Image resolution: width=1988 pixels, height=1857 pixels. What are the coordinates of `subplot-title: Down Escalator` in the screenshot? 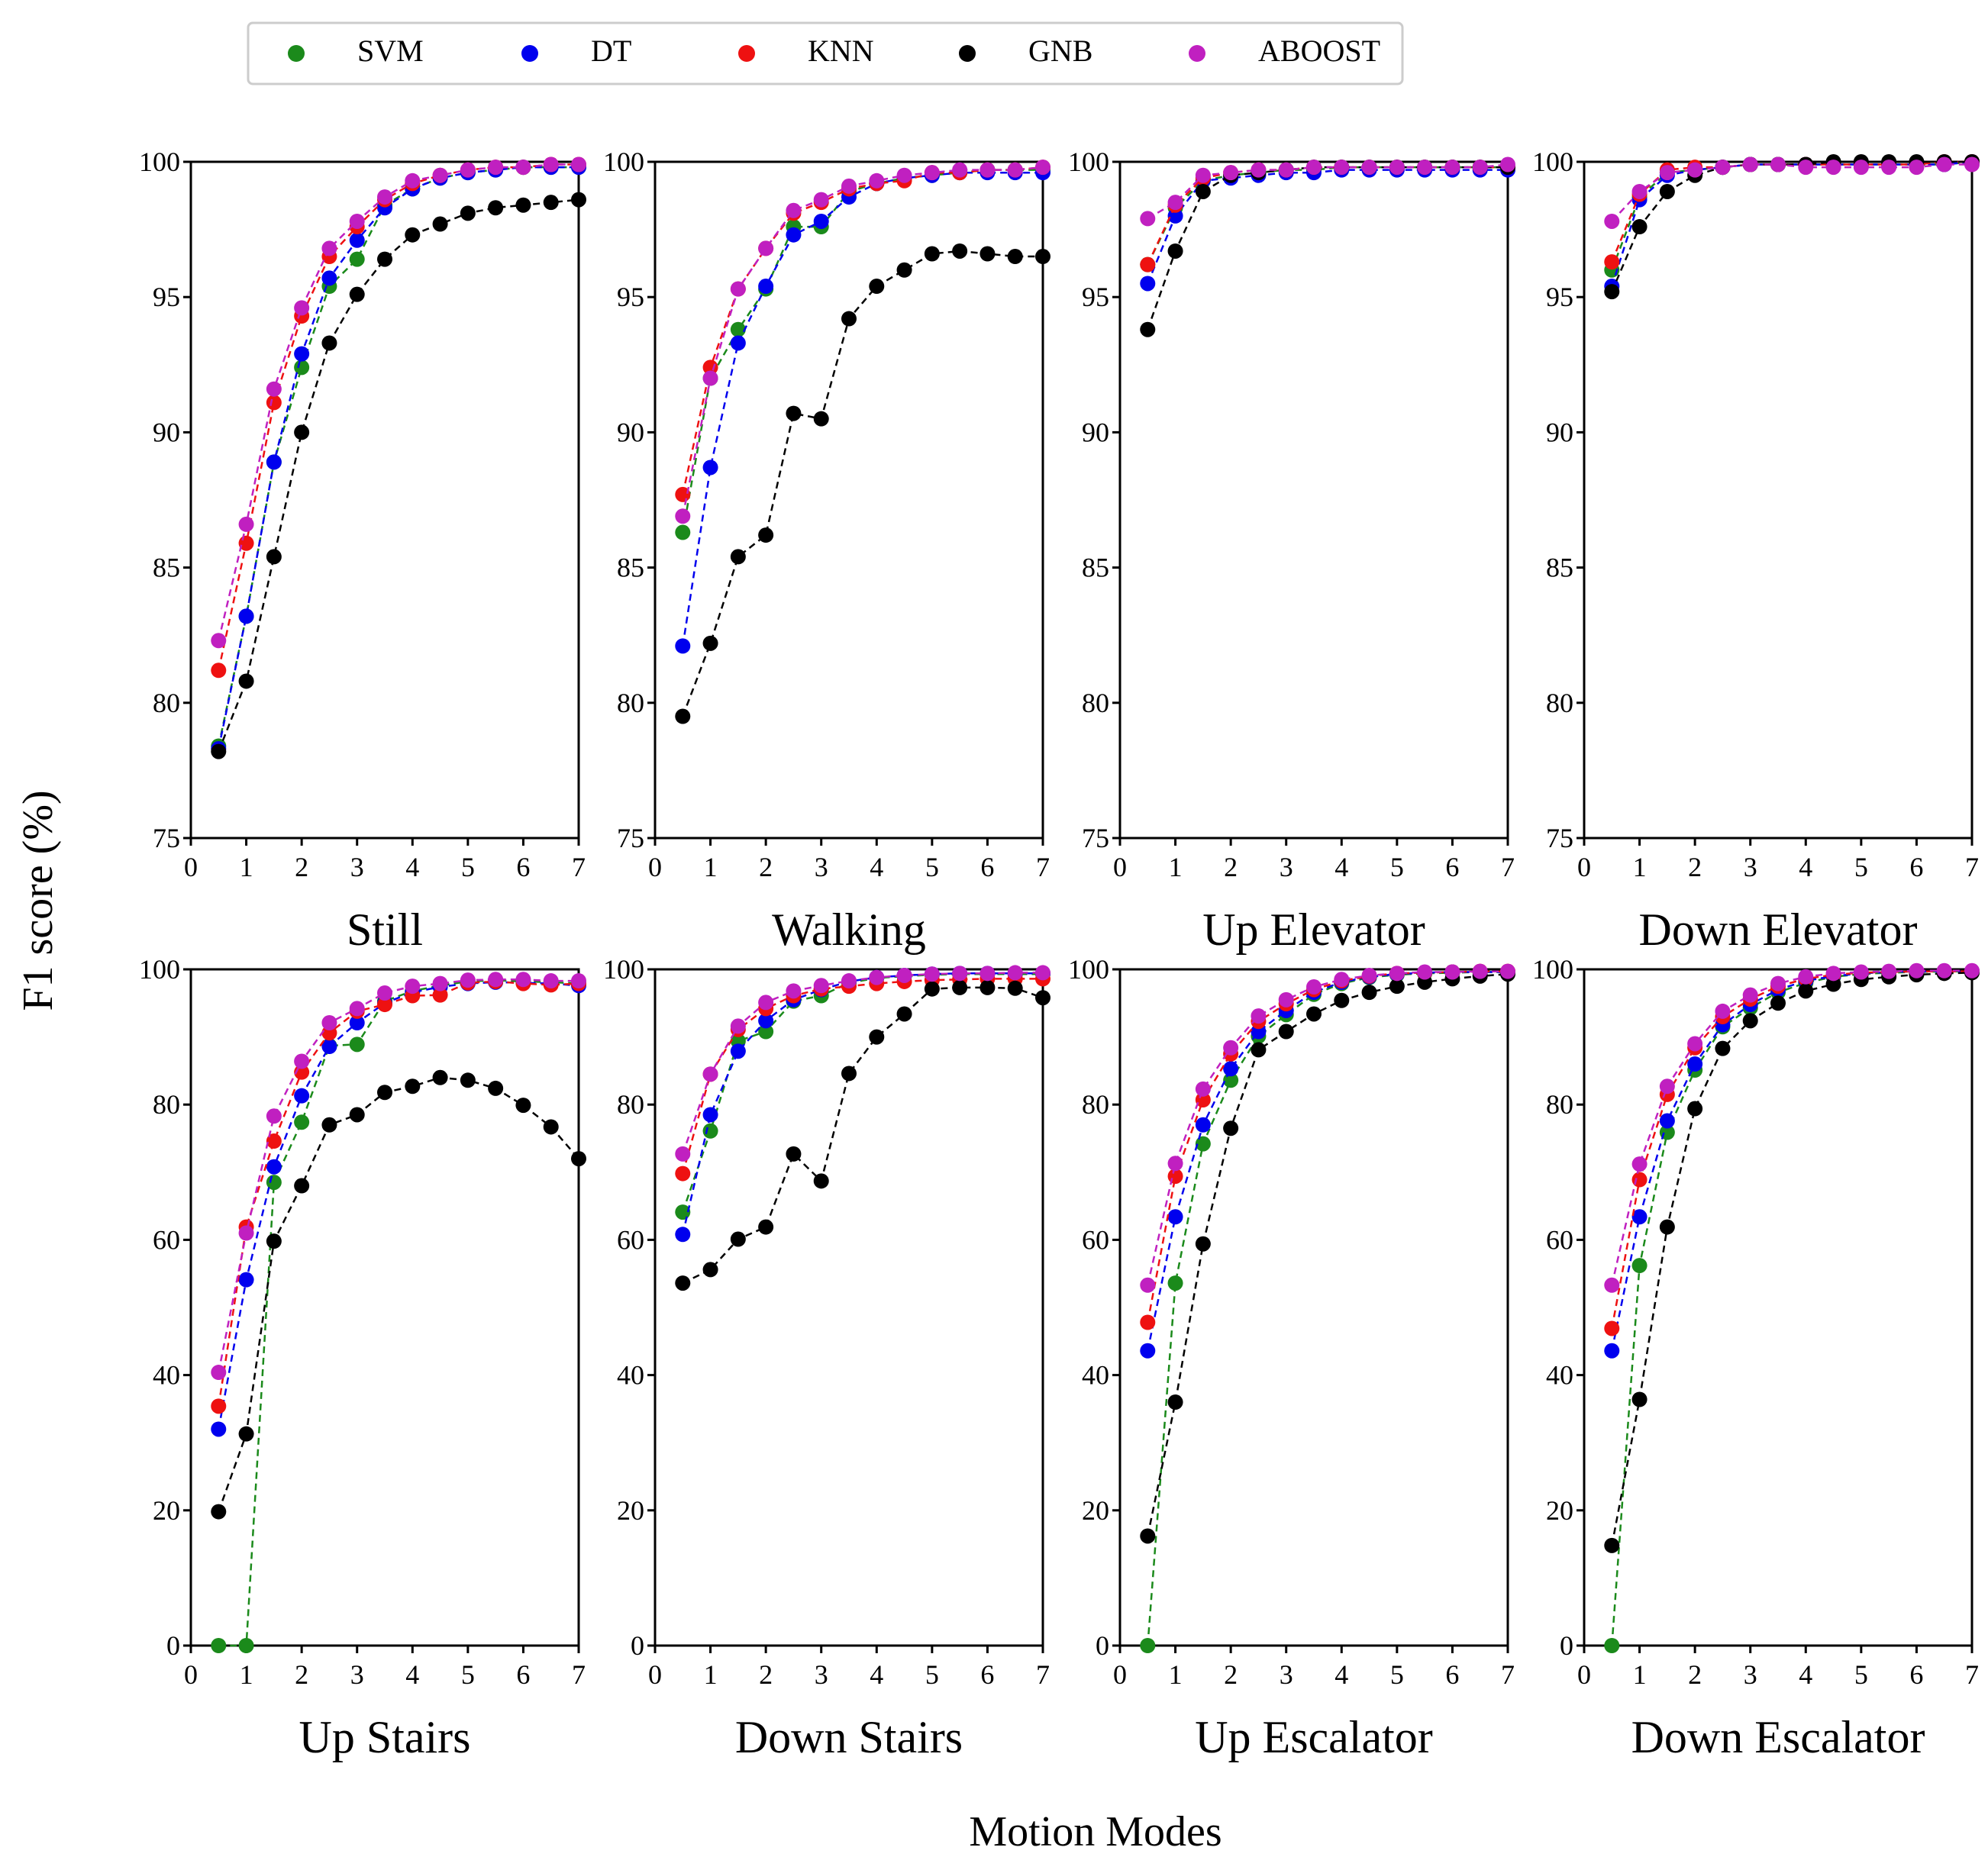 It's located at (1778, 1737).